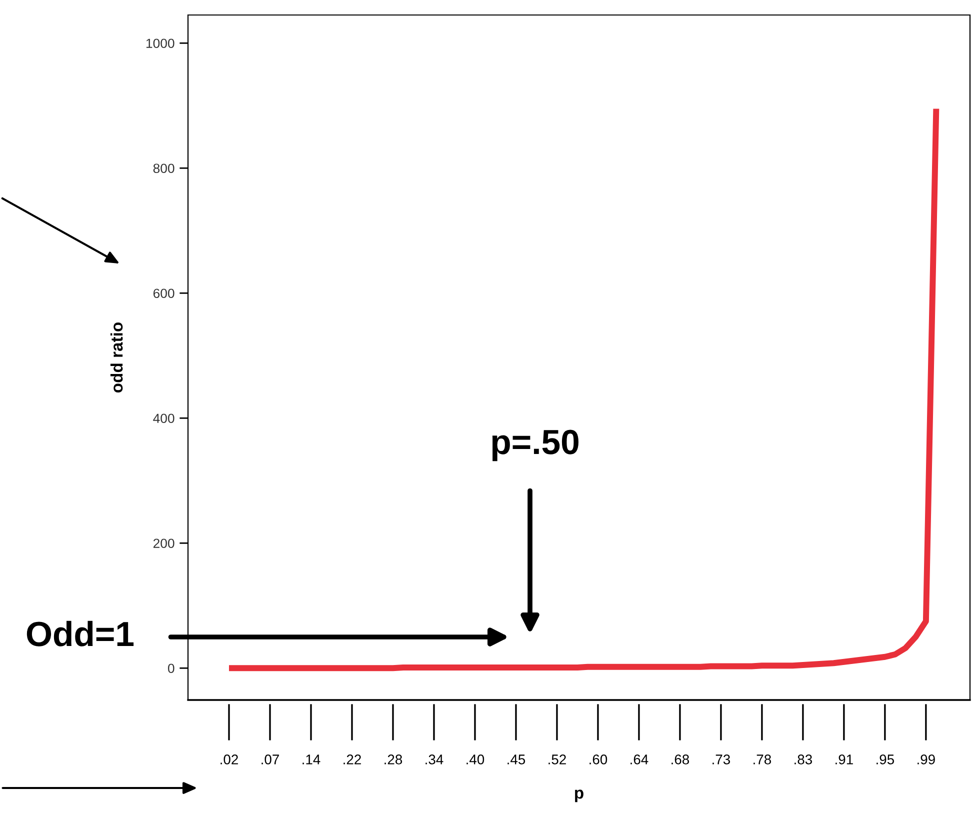 The height and width of the screenshot is (836, 977). What do you see at coordinates (163, 543) in the screenshot?
I see `y-tick-label: 200` at bounding box center [163, 543].